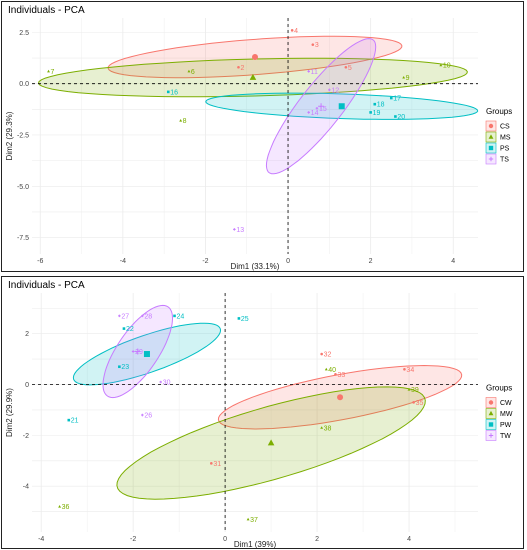  Describe the element at coordinates (420, 403) in the screenshot. I see `point-label: 35` at that location.